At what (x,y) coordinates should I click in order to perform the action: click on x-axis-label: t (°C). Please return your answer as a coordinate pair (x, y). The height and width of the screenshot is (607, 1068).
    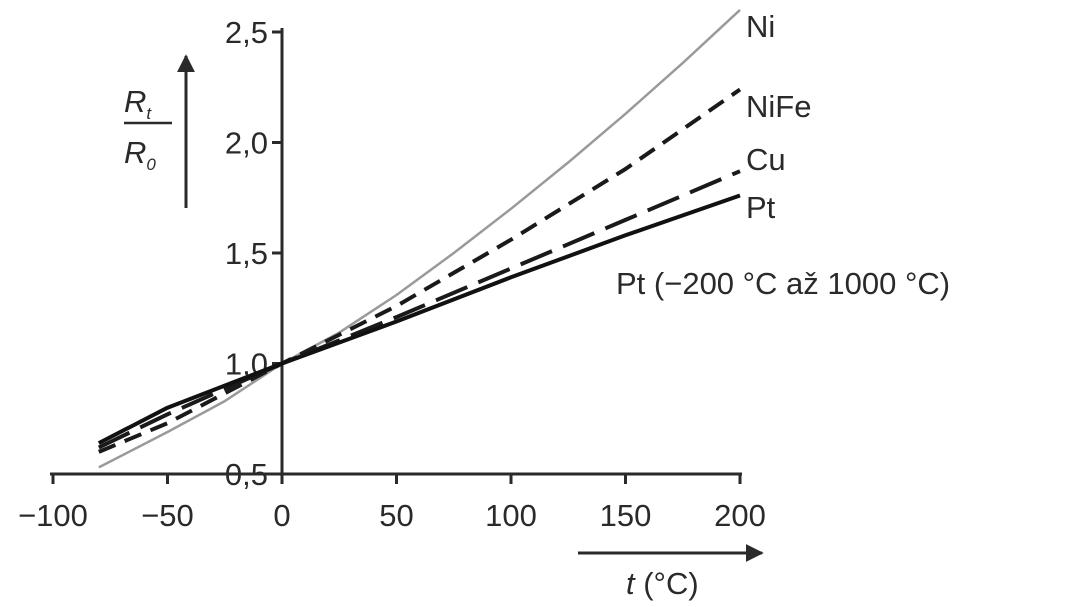
    Looking at the image, I should click on (671, 572).